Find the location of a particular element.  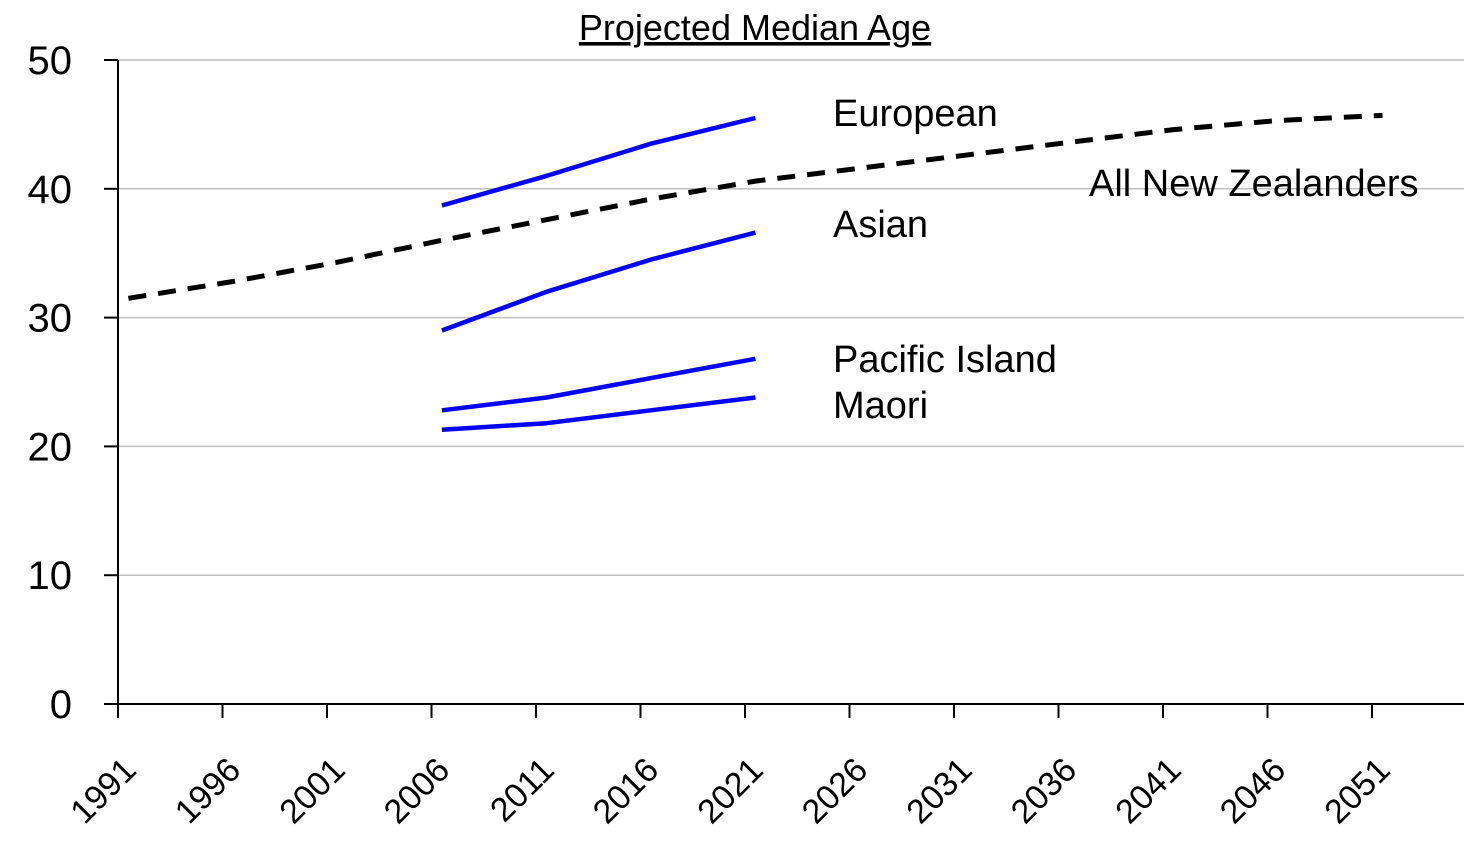

x-tick-label: 2026 is located at coordinates (835, 791).